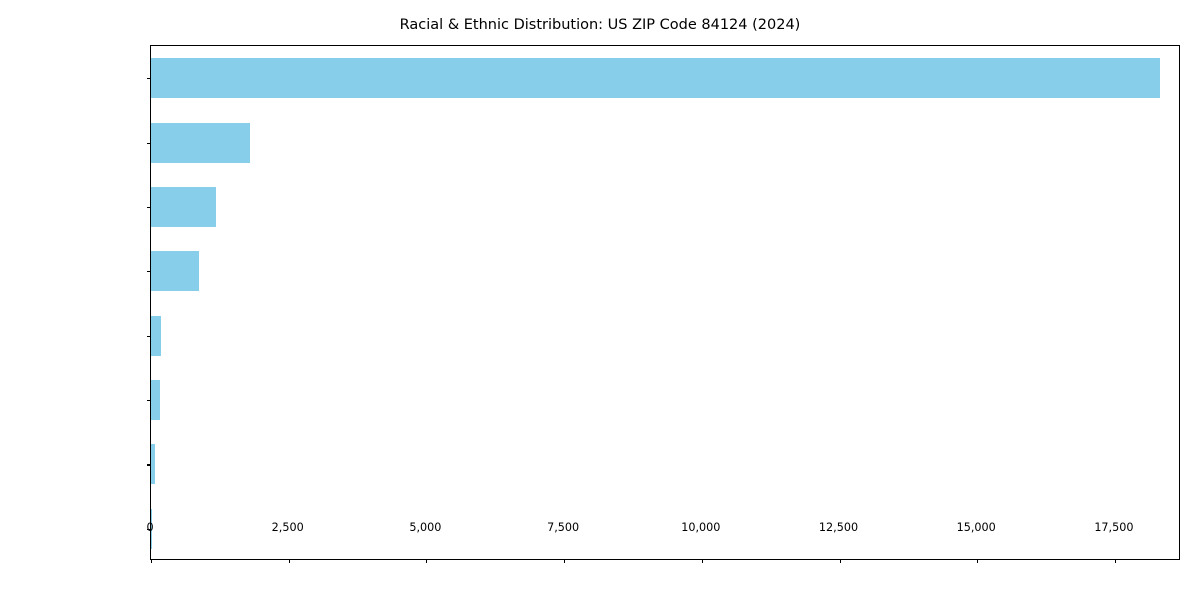 This screenshot has height=600, width=1200. I want to click on bar-native-american, so click(151, 528).